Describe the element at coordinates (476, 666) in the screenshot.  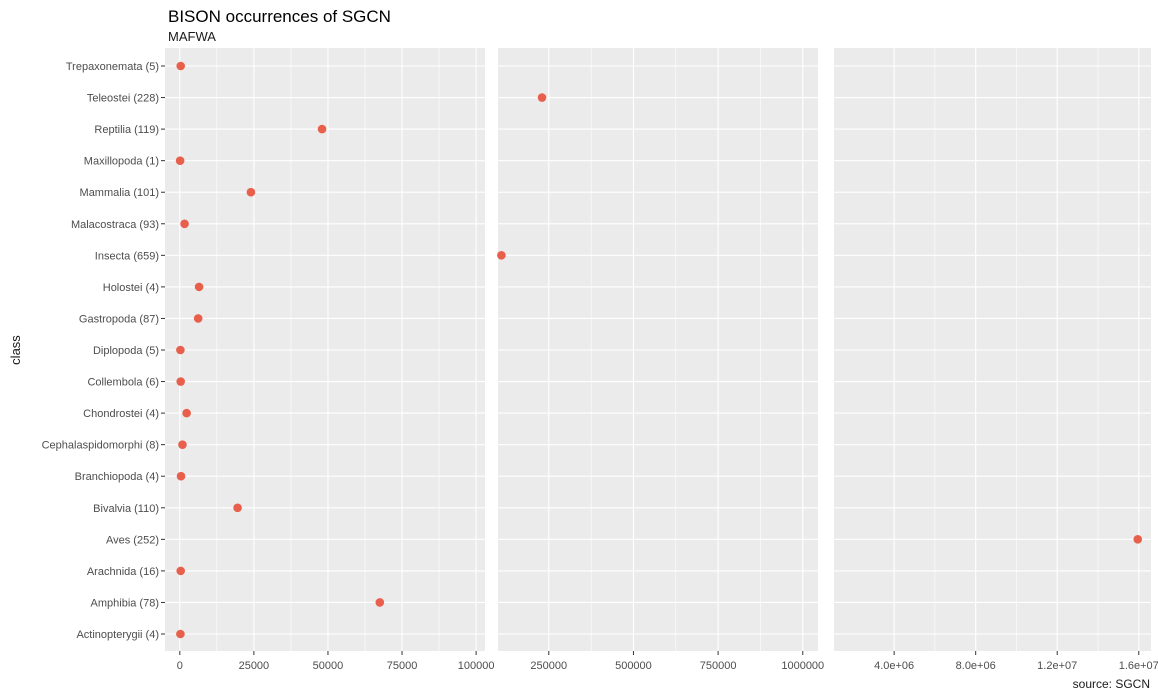
I see `x-tick-label: 100000` at that location.